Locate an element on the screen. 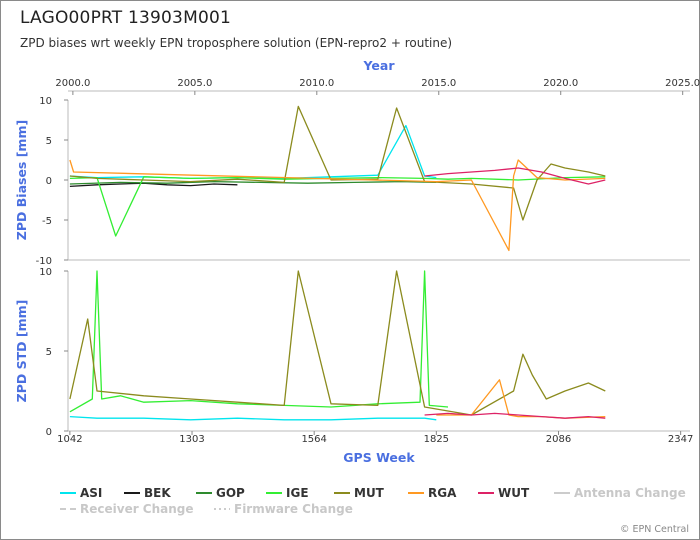 The image size is (700, 540). legend-label-antenna-change: Antenna Change is located at coordinates (630, 493).